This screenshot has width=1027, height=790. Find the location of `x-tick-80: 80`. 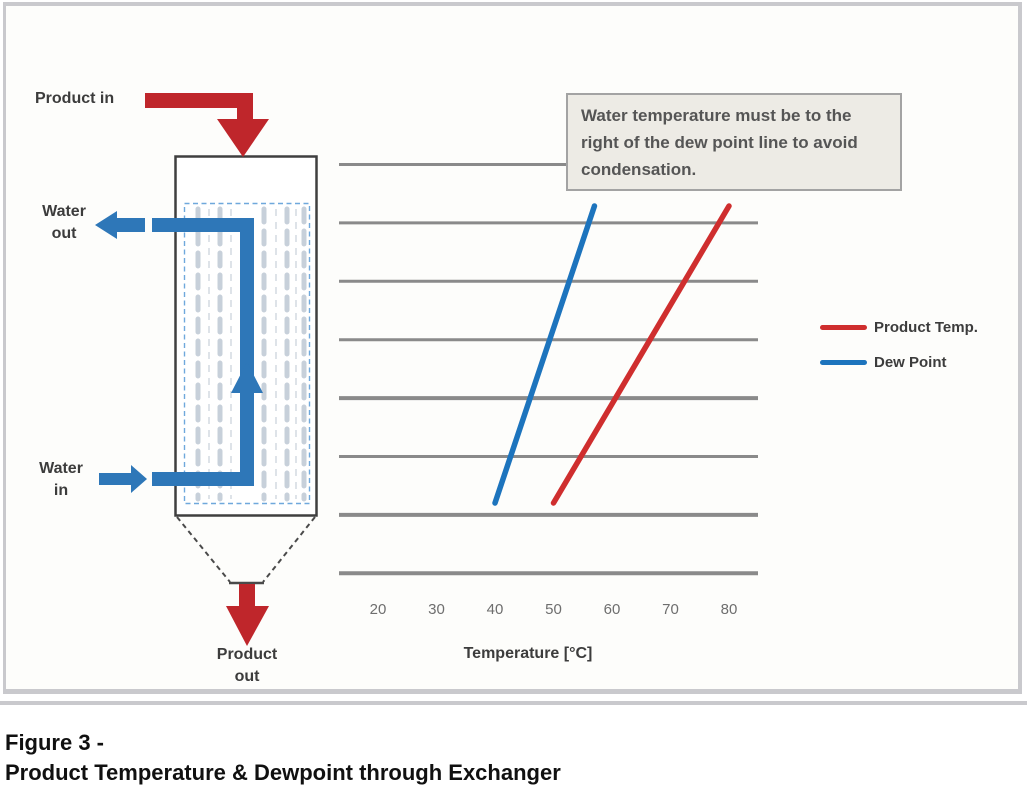

x-tick-80: 80 is located at coordinates (729, 609).